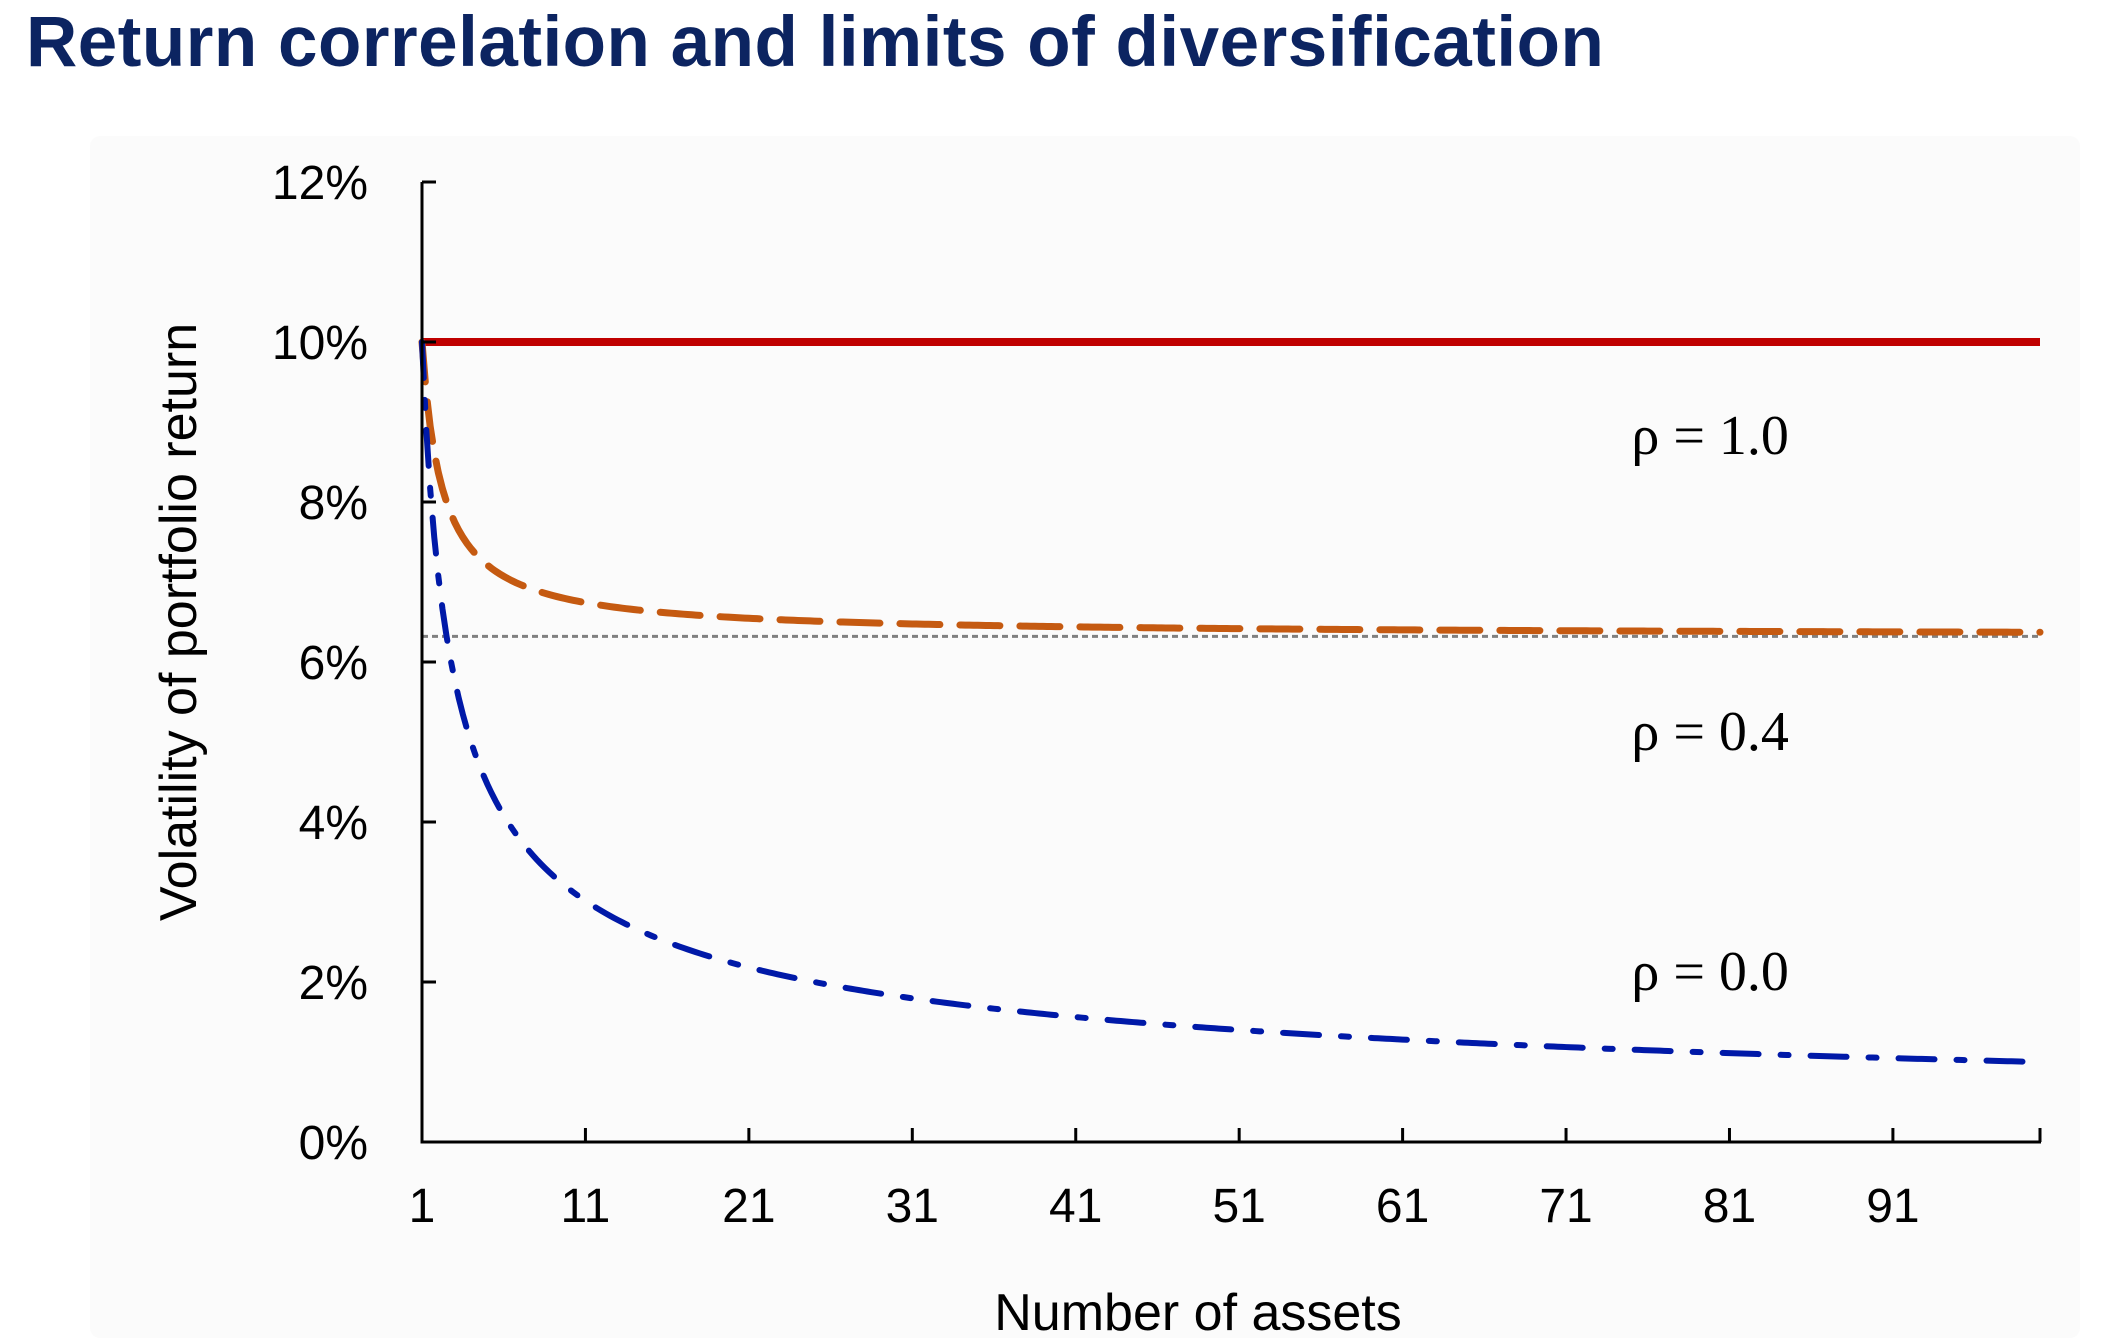 The image size is (2112, 1338). I want to click on y-tick-label: 10%, so click(320, 343).